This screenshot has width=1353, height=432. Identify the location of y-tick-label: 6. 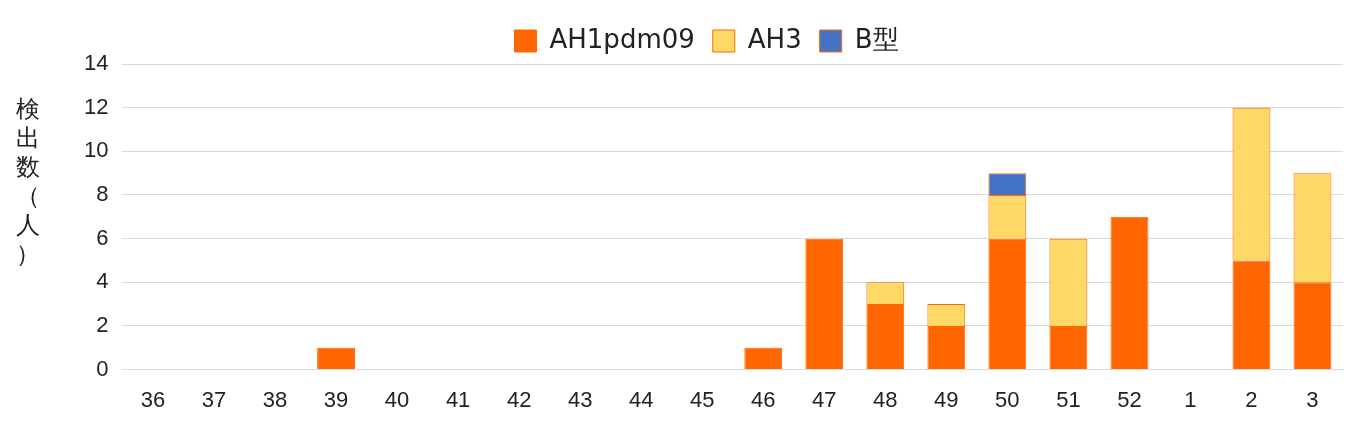
(102, 237).